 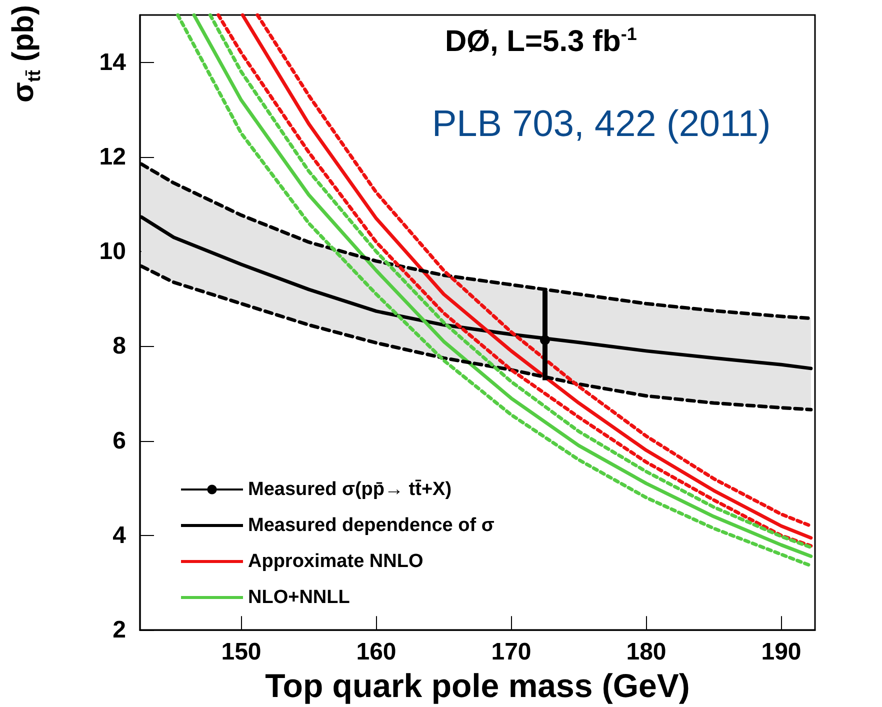 I want to click on x-tick-label: 180, so click(x=646, y=652).